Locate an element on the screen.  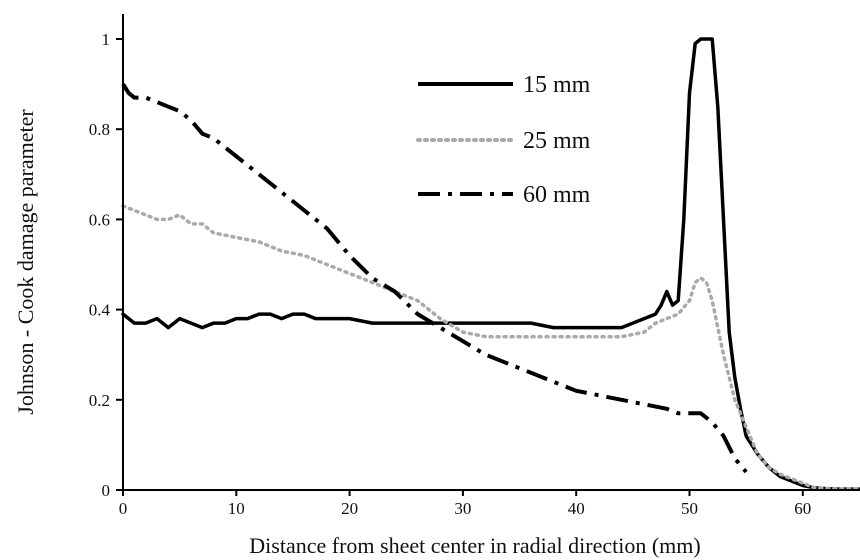
x-tick-label: 0 is located at coordinates (123, 508).